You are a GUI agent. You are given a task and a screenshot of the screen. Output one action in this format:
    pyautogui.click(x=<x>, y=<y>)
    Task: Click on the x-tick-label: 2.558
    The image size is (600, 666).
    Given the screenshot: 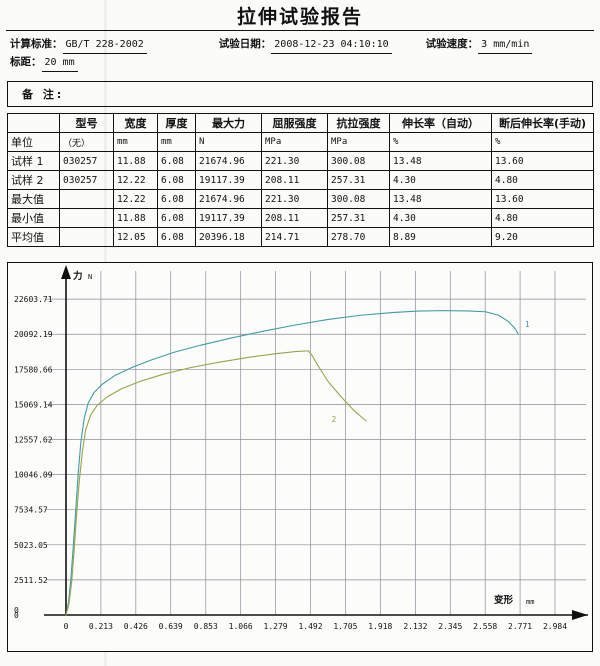 What is the action you would take?
    pyautogui.click(x=485, y=626)
    